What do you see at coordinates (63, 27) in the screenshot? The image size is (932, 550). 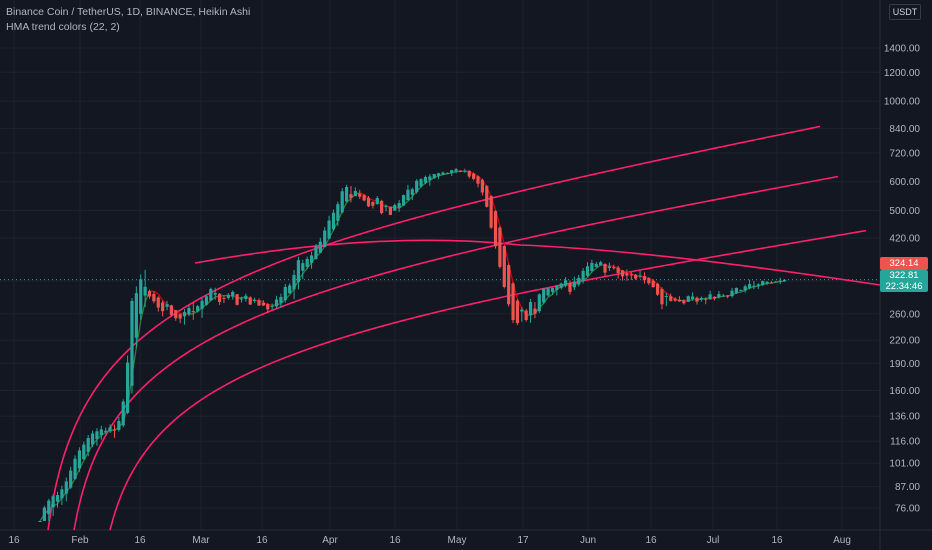 I see `indicator-label: HMA trend colors (22, 2)` at bounding box center [63, 27].